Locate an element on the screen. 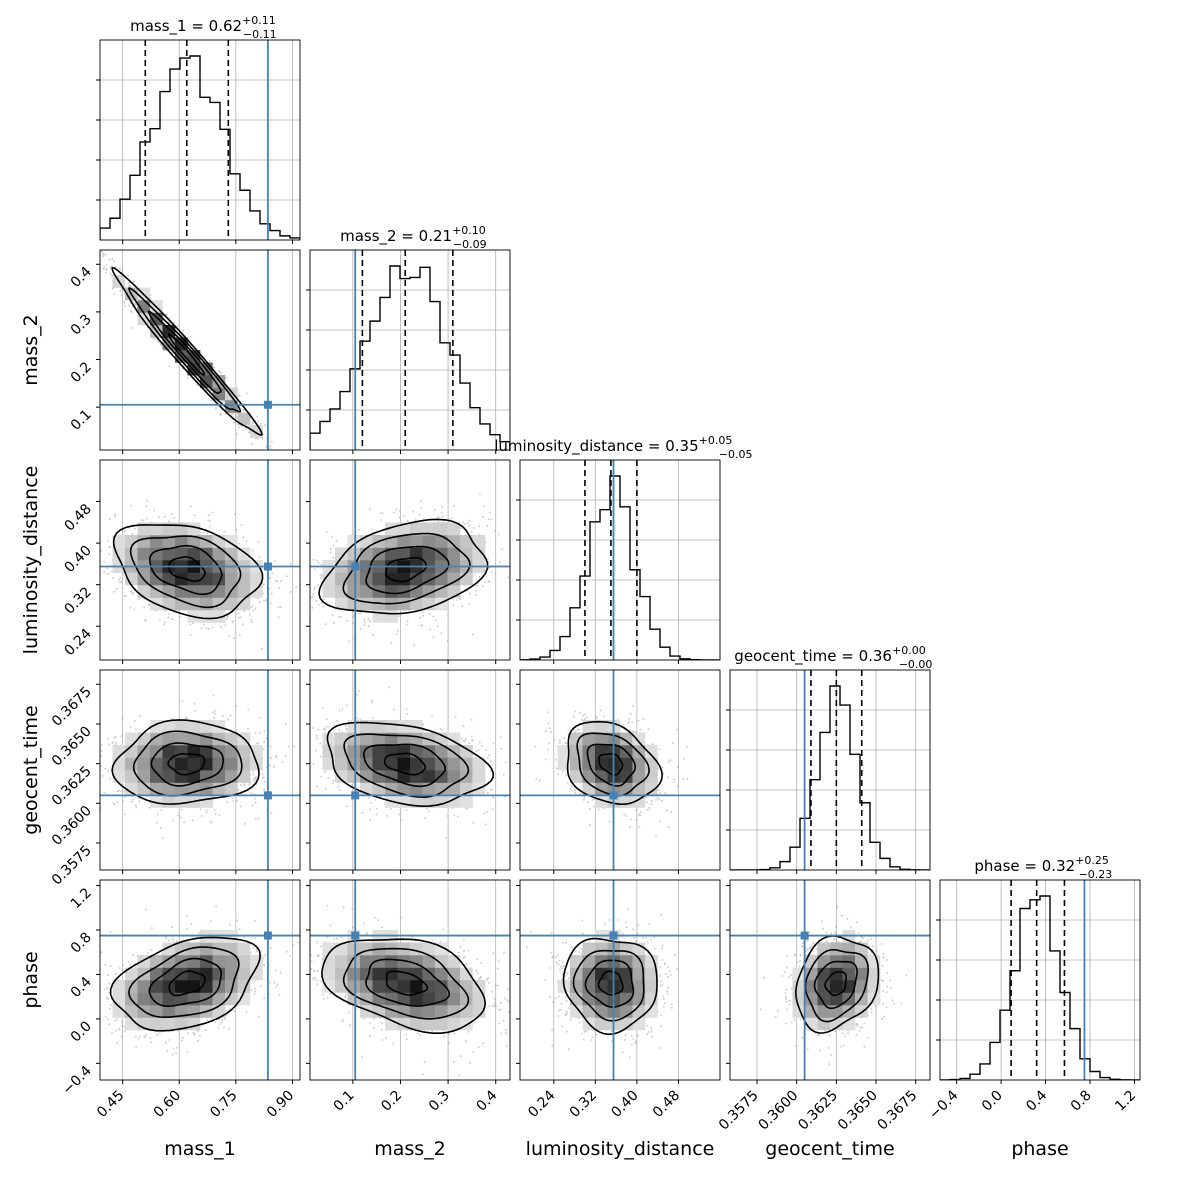  panel-title: phase = 0.32+0.25−0.23 is located at coordinates (1043, 867).